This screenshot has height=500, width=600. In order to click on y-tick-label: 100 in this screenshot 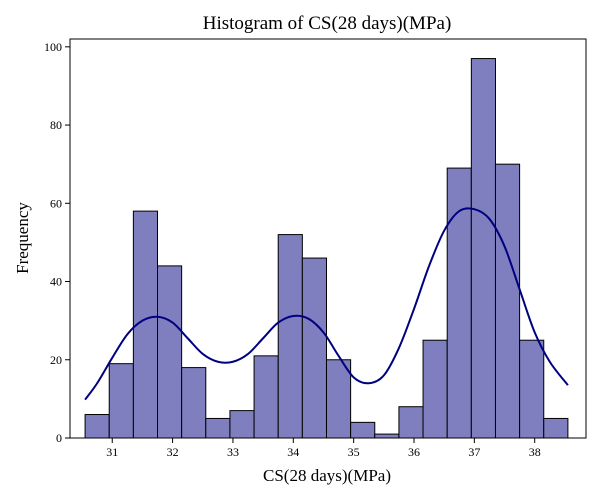, I will do `click(53, 47)`.